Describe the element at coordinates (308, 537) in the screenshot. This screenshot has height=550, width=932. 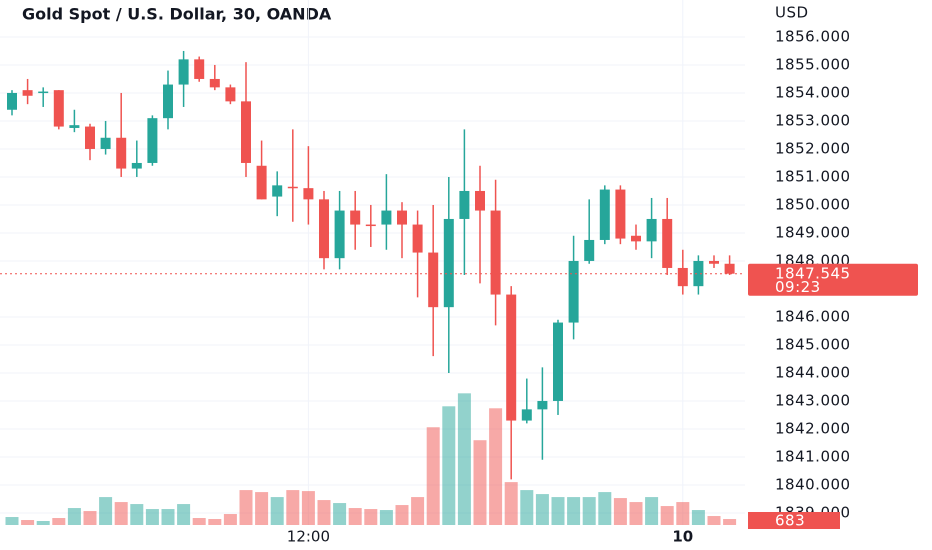
I see `x-tick-label: 12:00` at that location.